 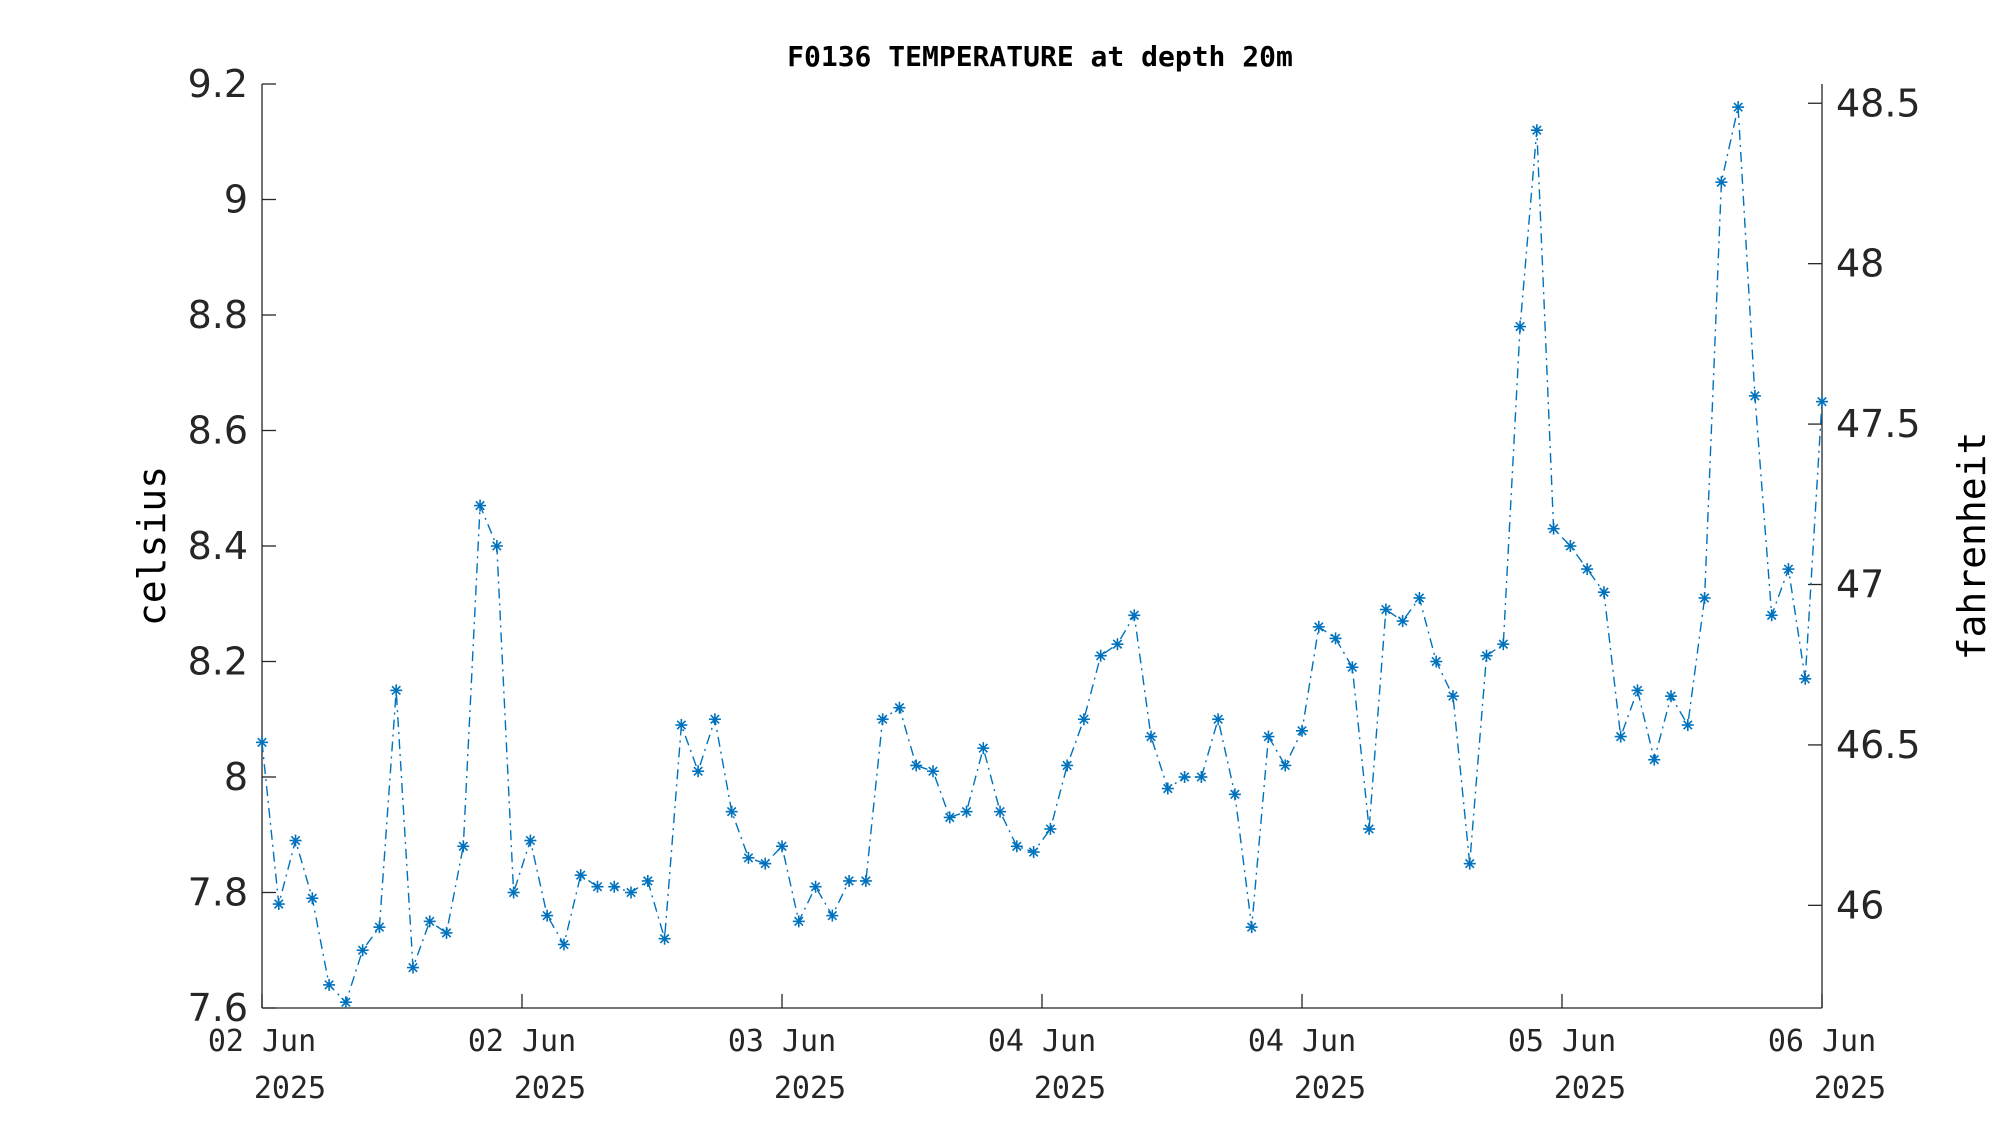 What do you see at coordinates (218, 84) in the screenshot?
I see `y-tick-label: 9.2` at bounding box center [218, 84].